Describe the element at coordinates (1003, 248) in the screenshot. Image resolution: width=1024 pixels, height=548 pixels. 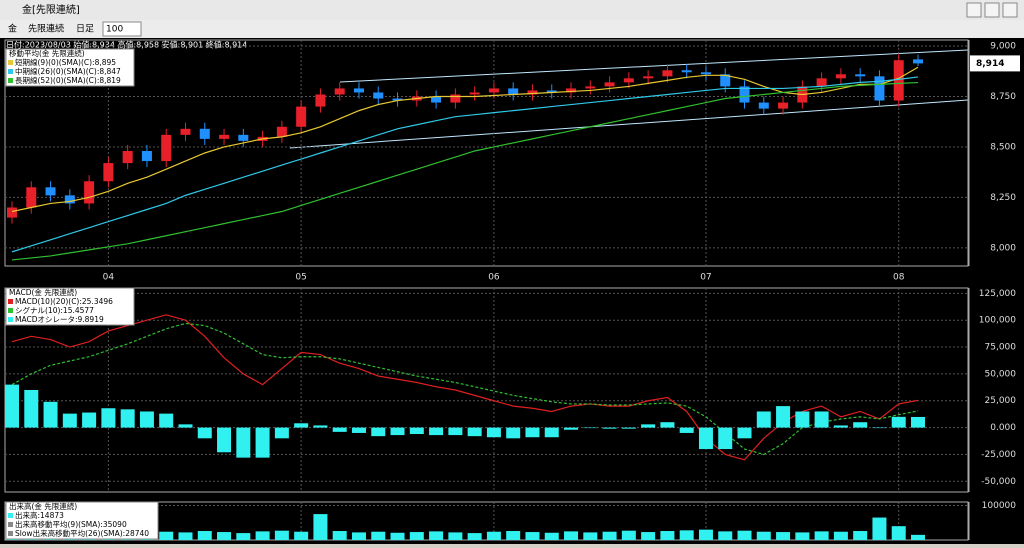
I see `y-tick-label: 8,000` at that location.